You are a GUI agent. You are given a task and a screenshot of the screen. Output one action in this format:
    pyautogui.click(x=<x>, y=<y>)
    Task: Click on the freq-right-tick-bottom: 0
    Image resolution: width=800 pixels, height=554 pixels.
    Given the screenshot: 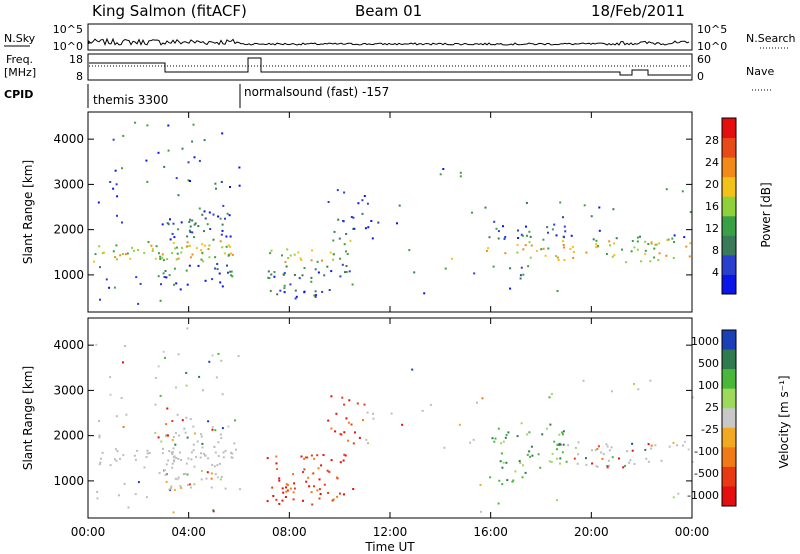 What is the action you would take?
    pyautogui.click(x=700, y=76)
    